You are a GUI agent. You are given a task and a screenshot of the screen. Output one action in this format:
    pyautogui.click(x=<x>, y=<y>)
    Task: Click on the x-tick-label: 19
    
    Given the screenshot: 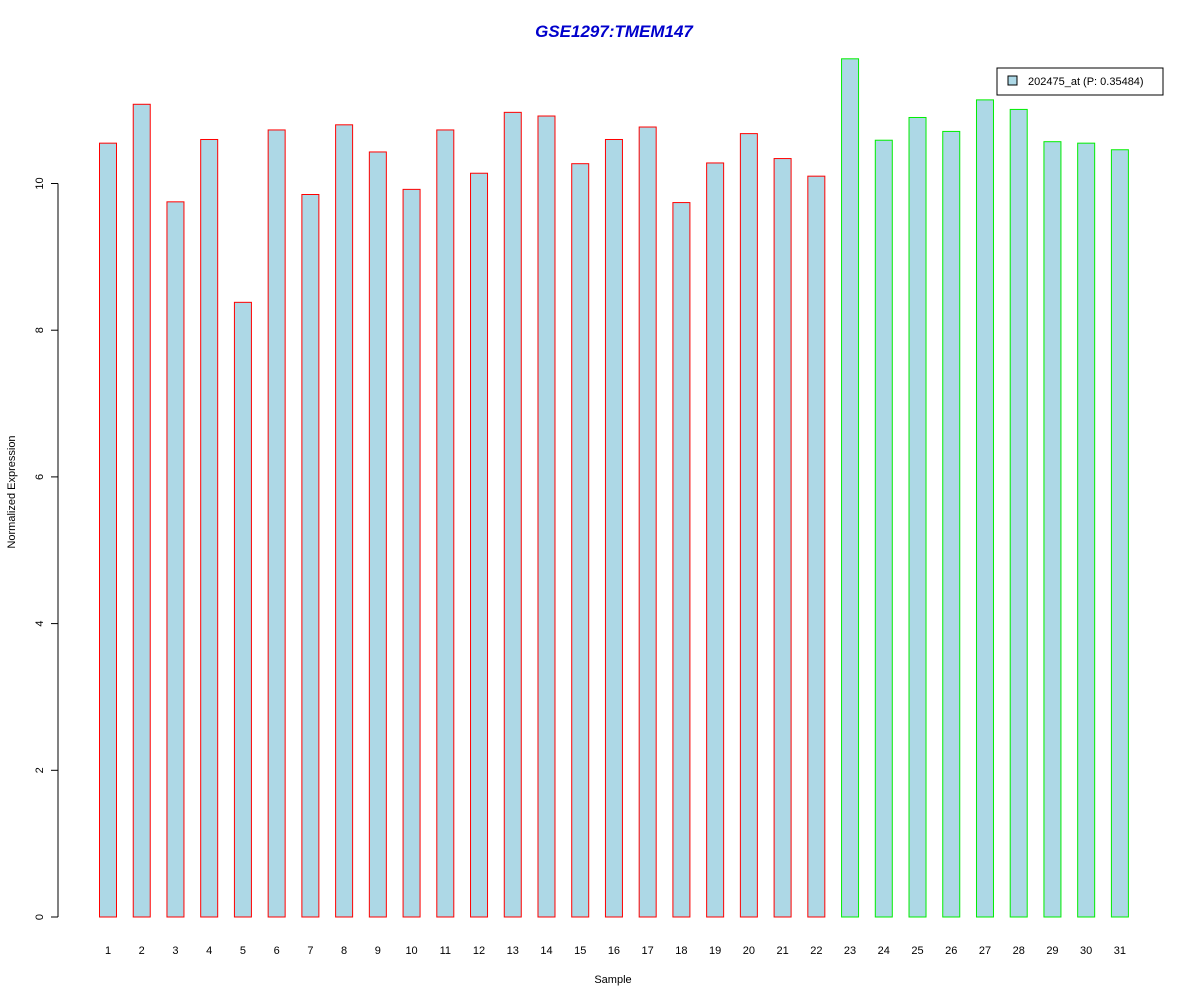 What is the action you would take?
    pyautogui.click(x=715, y=951)
    